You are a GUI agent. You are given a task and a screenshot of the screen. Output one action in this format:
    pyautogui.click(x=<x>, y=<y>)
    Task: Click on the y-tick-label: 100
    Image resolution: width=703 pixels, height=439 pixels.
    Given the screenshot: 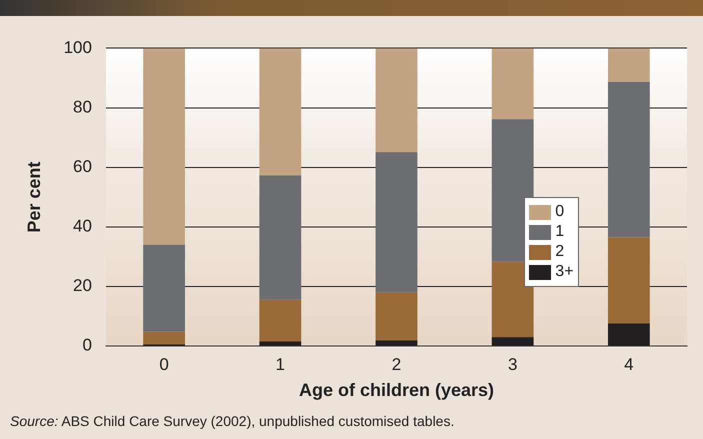 What is the action you would take?
    pyautogui.click(x=78, y=47)
    